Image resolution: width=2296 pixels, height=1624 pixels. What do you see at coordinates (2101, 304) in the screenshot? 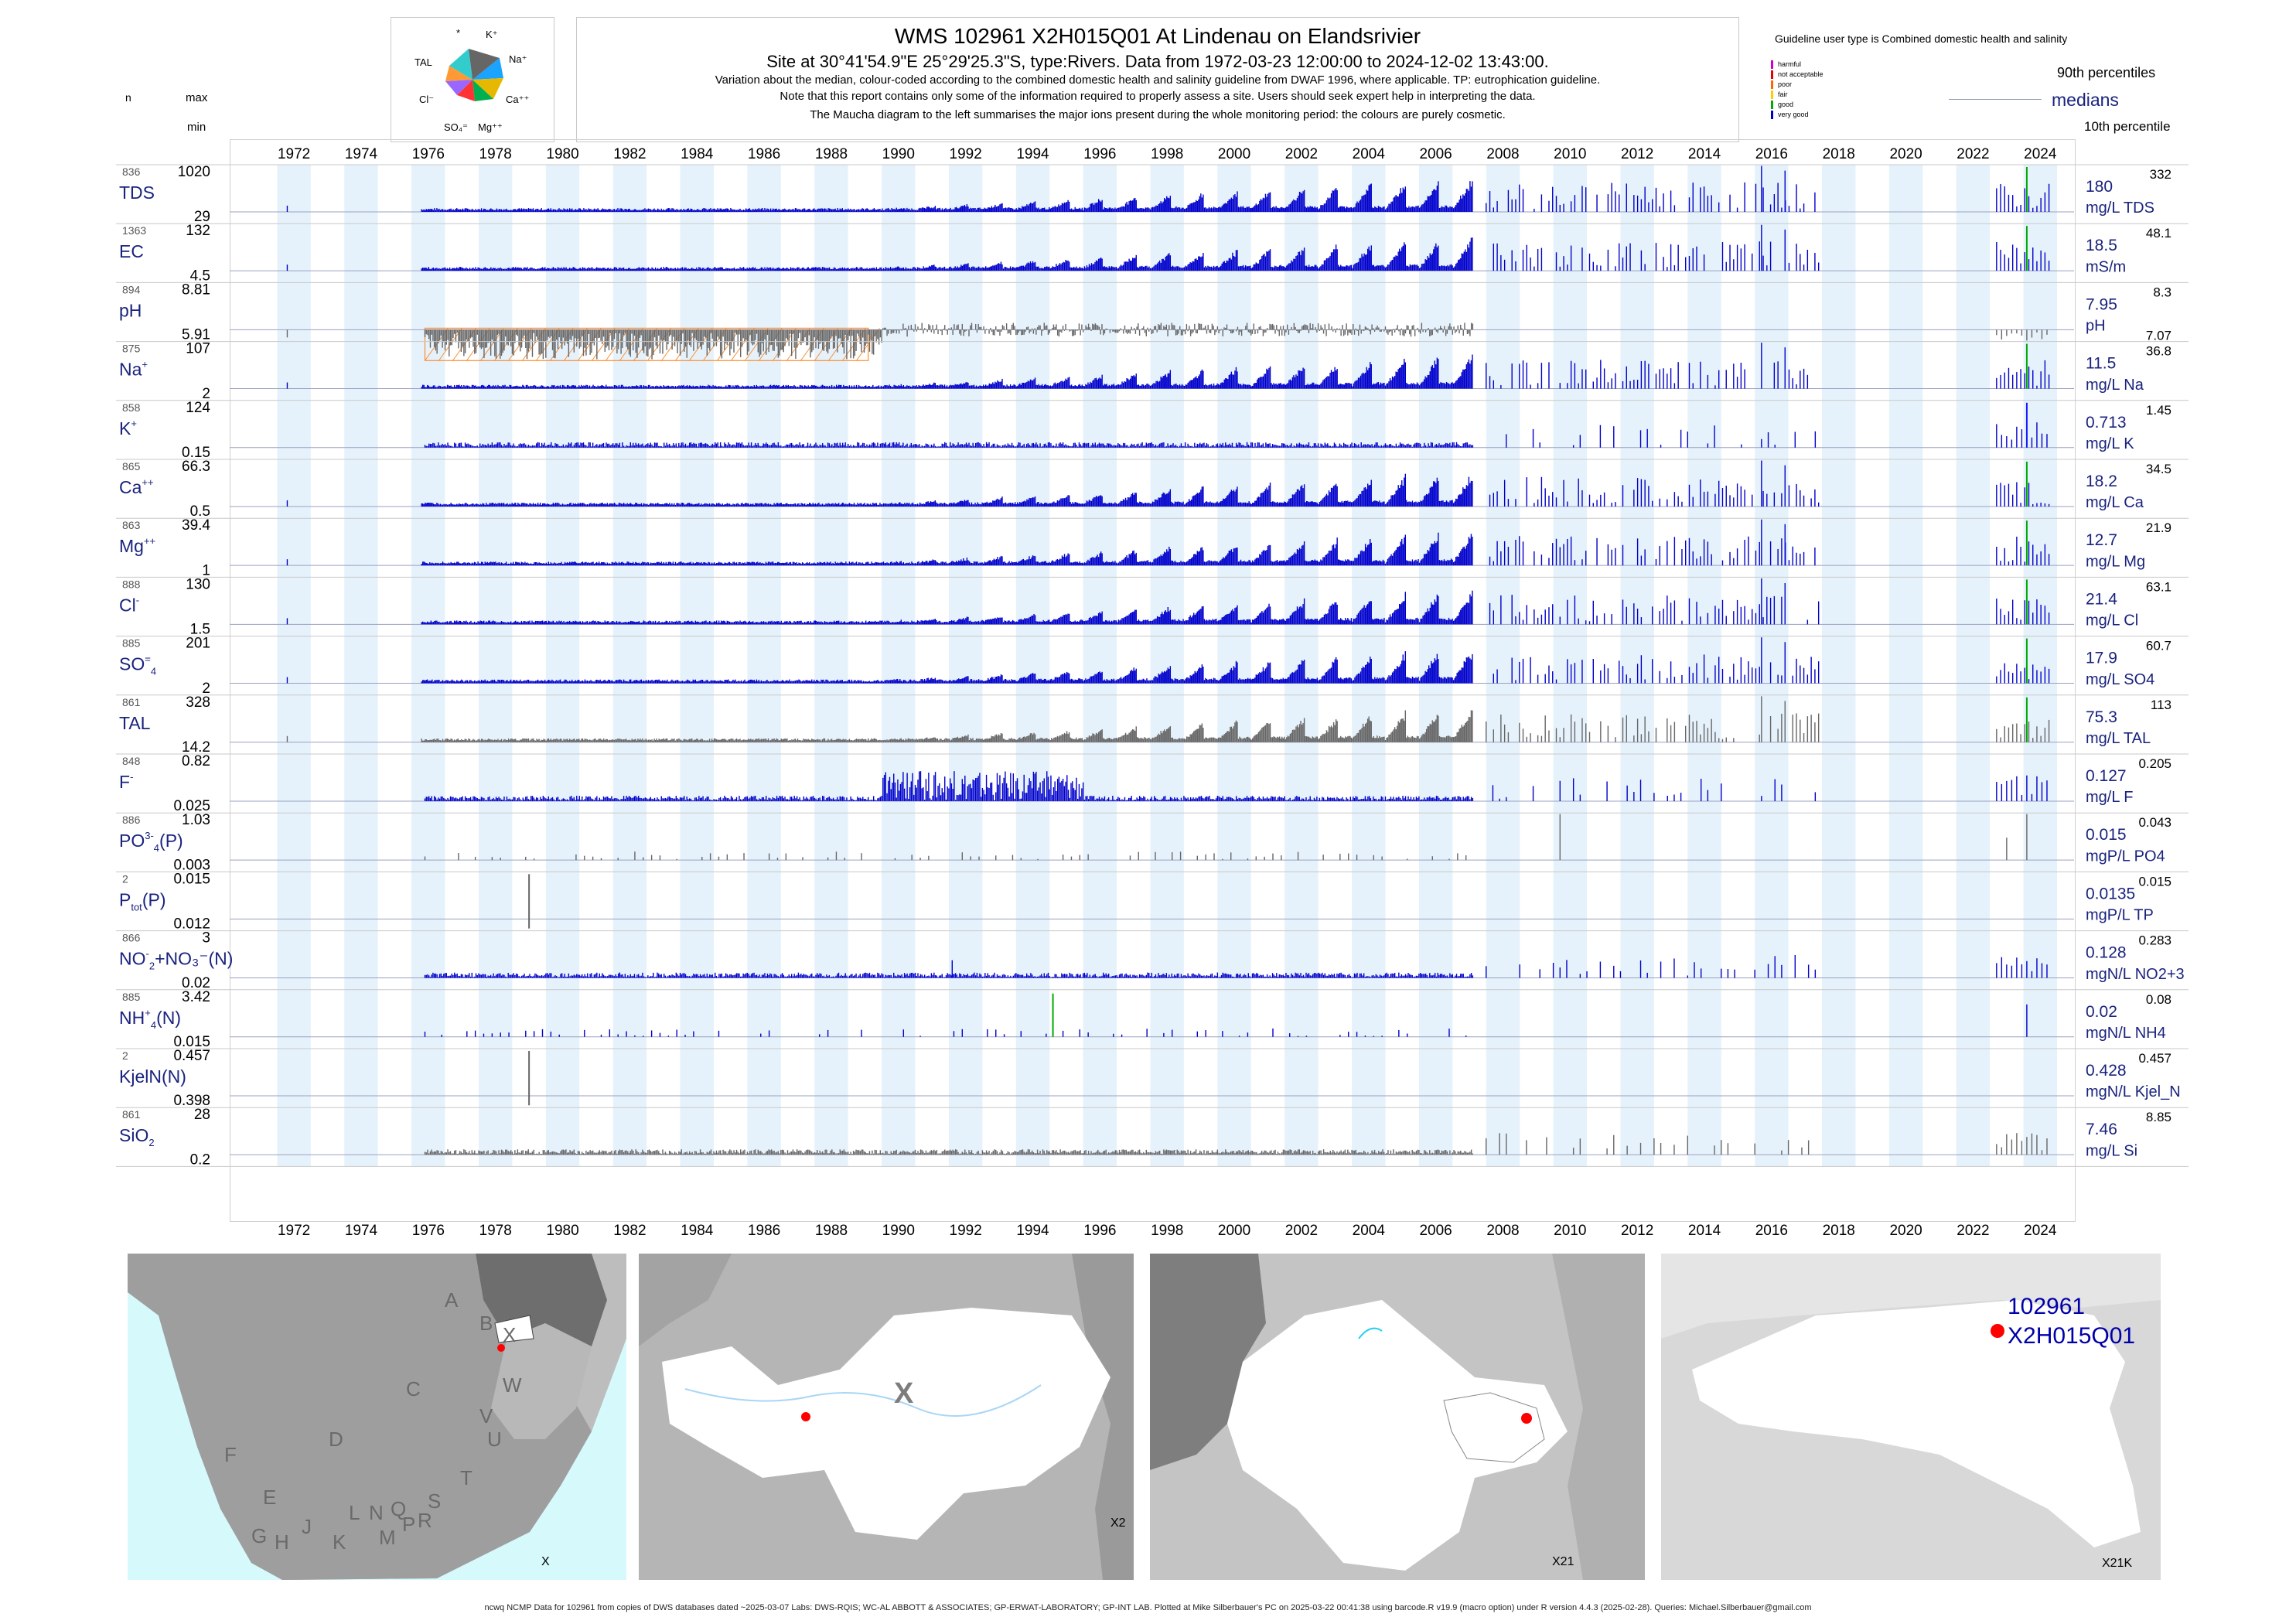
I see `row-median: 7.95` at bounding box center [2101, 304].